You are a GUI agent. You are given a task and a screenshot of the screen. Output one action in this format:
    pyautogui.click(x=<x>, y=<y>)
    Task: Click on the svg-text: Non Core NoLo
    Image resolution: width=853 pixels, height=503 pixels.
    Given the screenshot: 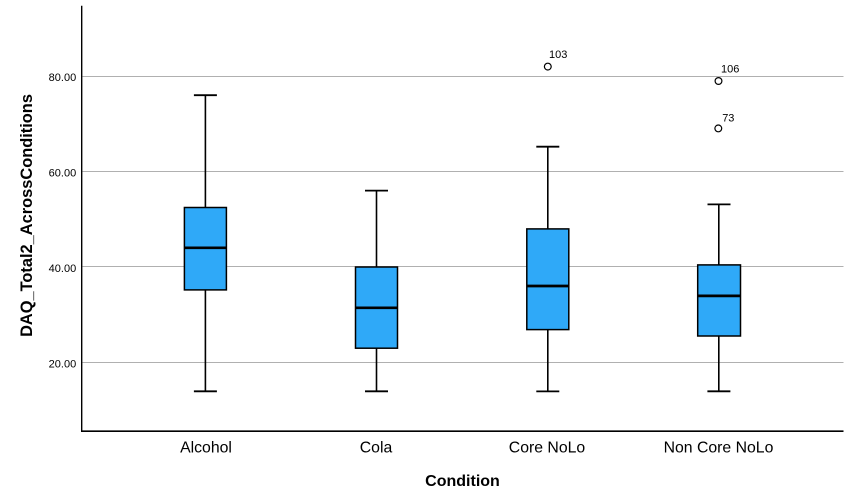 What is the action you would take?
    pyautogui.click(x=719, y=447)
    